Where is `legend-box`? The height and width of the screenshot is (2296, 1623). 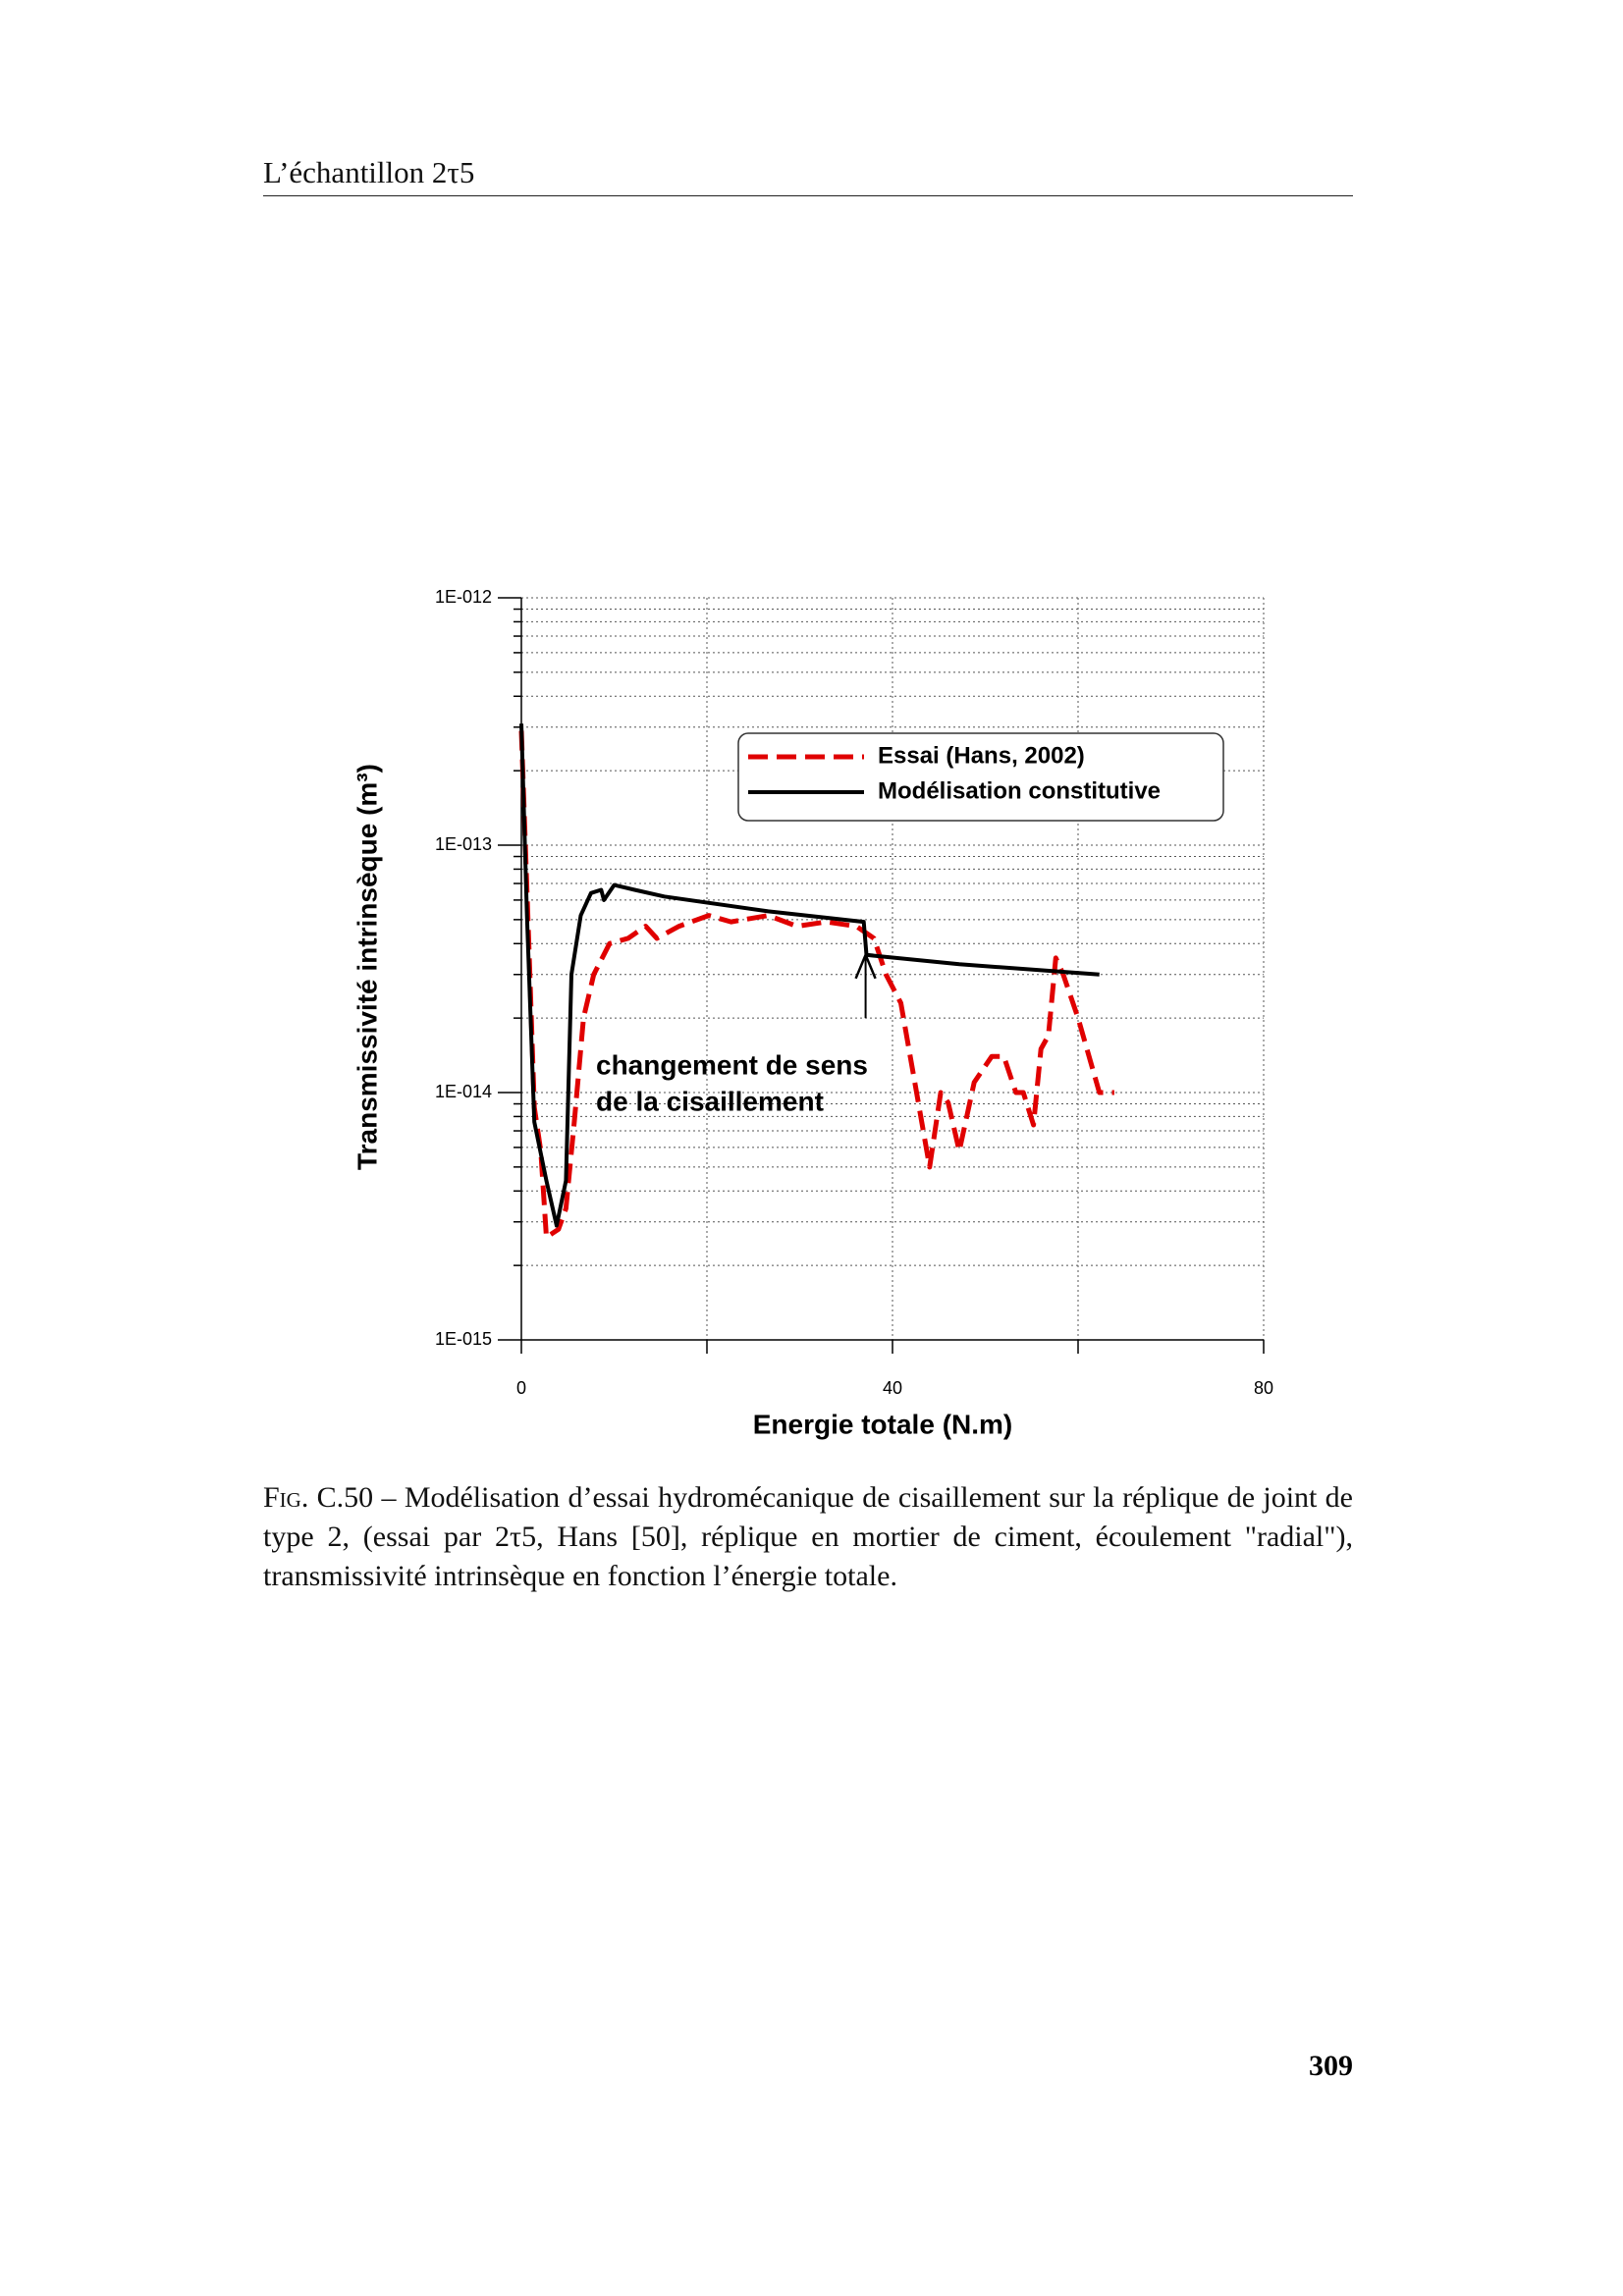
legend-box is located at coordinates (980, 777).